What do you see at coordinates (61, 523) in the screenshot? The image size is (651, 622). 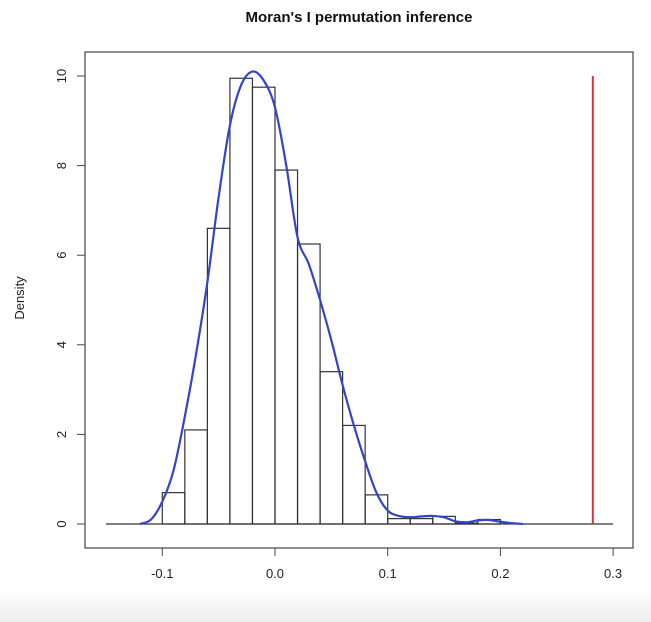 I see `y-tick-label: 0` at bounding box center [61, 523].